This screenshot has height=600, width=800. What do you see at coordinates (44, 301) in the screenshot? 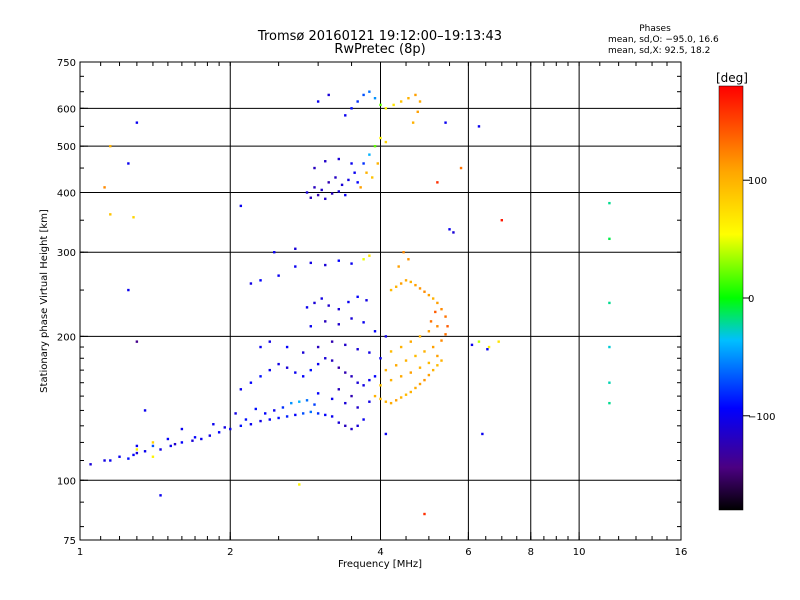
I see `y-axis-label: Stationary phase Virtual Height [km]` at bounding box center [44, 301].